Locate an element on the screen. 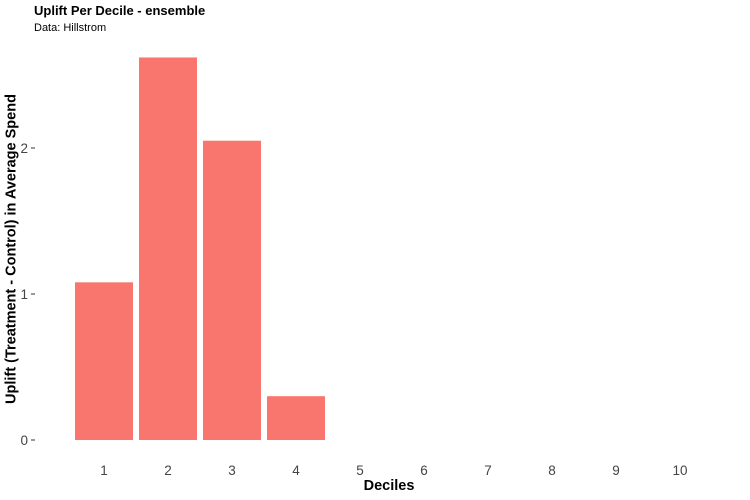 The width and height of the screenshot is (750, 500). x-tick-label: 5 is located at coordinates (360, 470).